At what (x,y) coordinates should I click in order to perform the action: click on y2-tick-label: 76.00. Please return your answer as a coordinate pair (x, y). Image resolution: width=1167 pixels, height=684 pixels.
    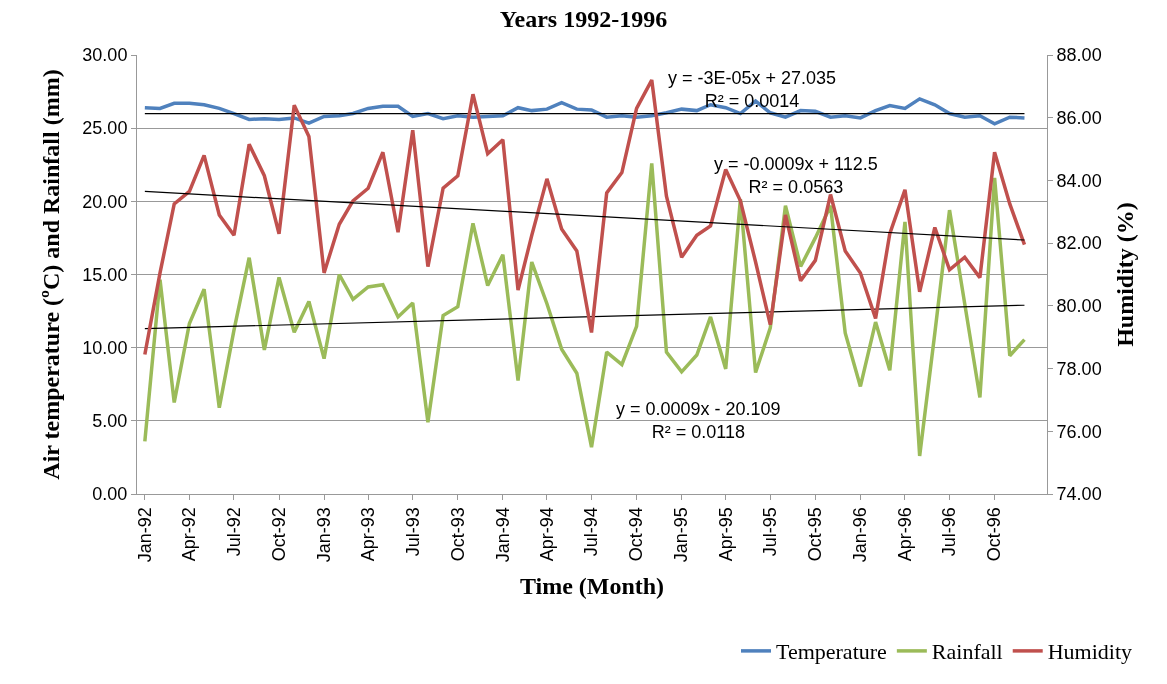
    Looking at the image, I should click on (1079, 431).